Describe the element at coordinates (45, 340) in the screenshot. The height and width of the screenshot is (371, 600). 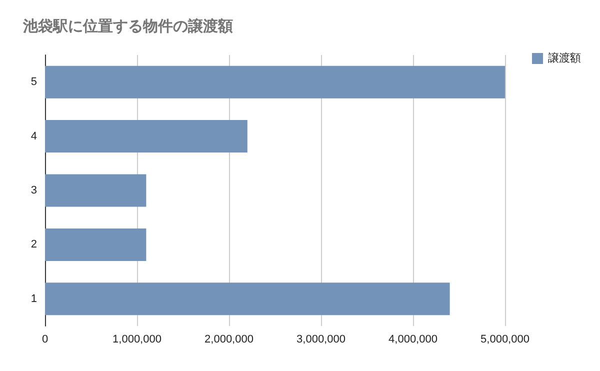
I see `x-tick-label: 0` at that location.